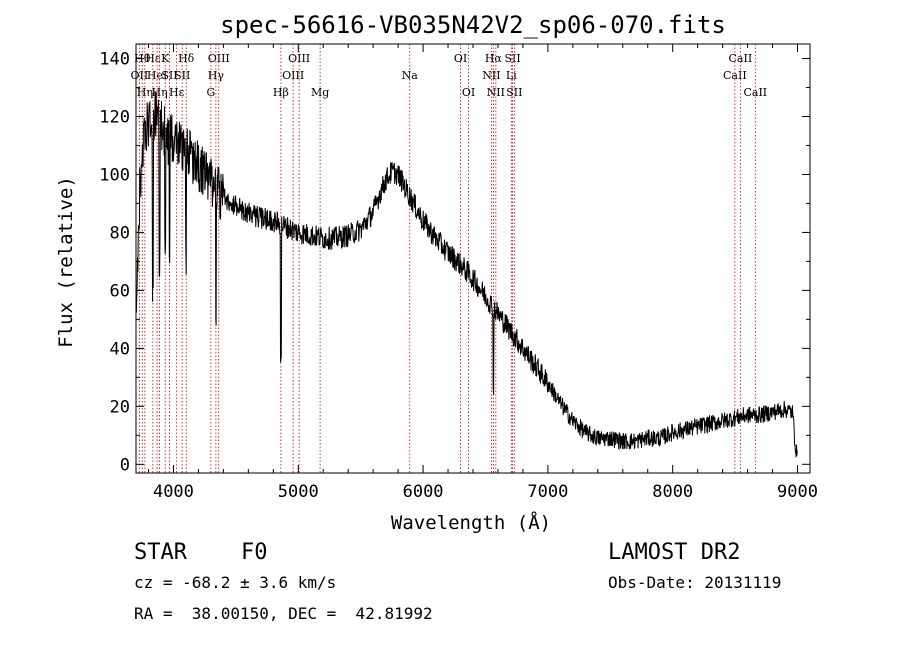  What do you see at coordinates (695, 582) in the screenshot?
I see `observation-date: Obs-Date: 20131119` at bounding box center [695, 582].